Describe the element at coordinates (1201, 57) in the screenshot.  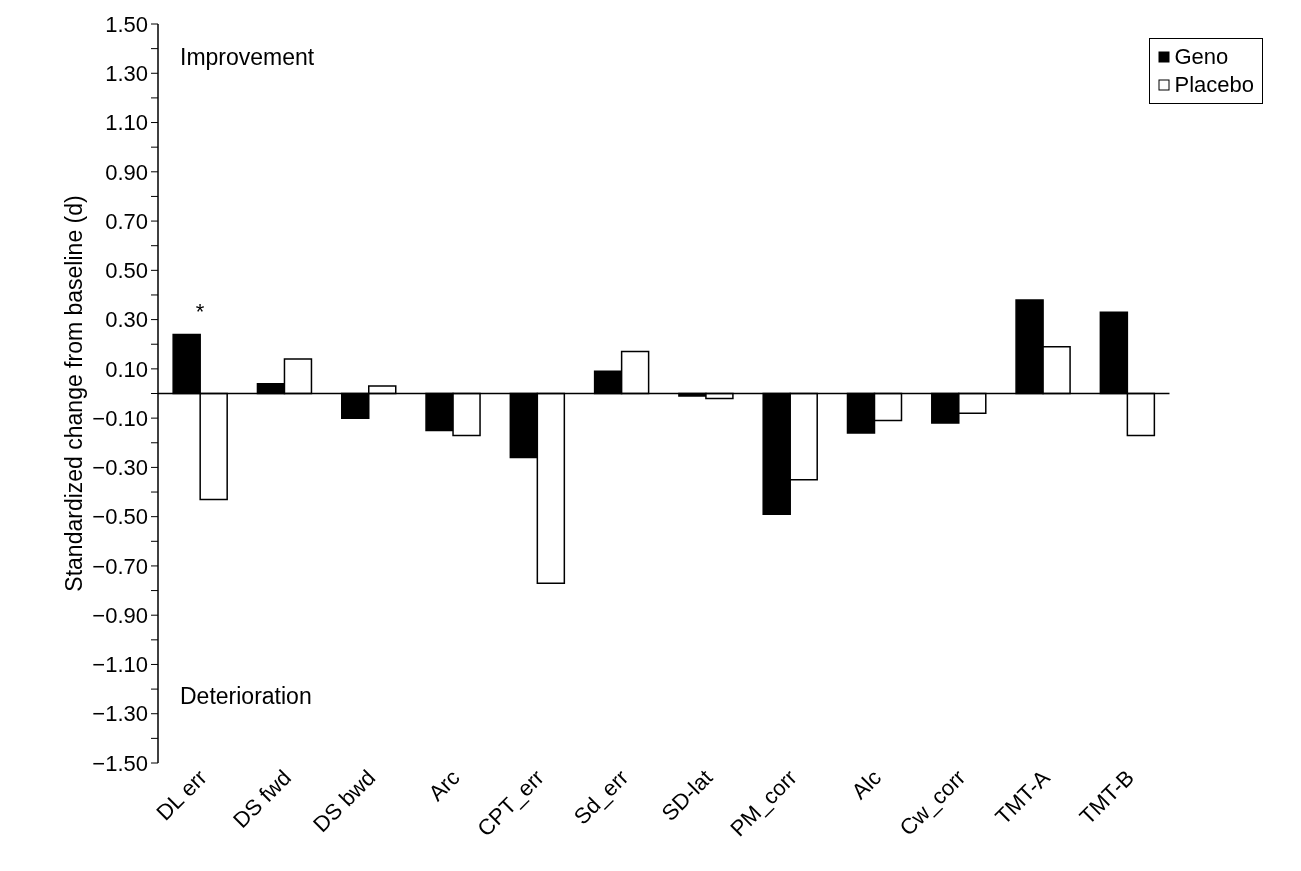
I see `legend-label: Geno` at that location.